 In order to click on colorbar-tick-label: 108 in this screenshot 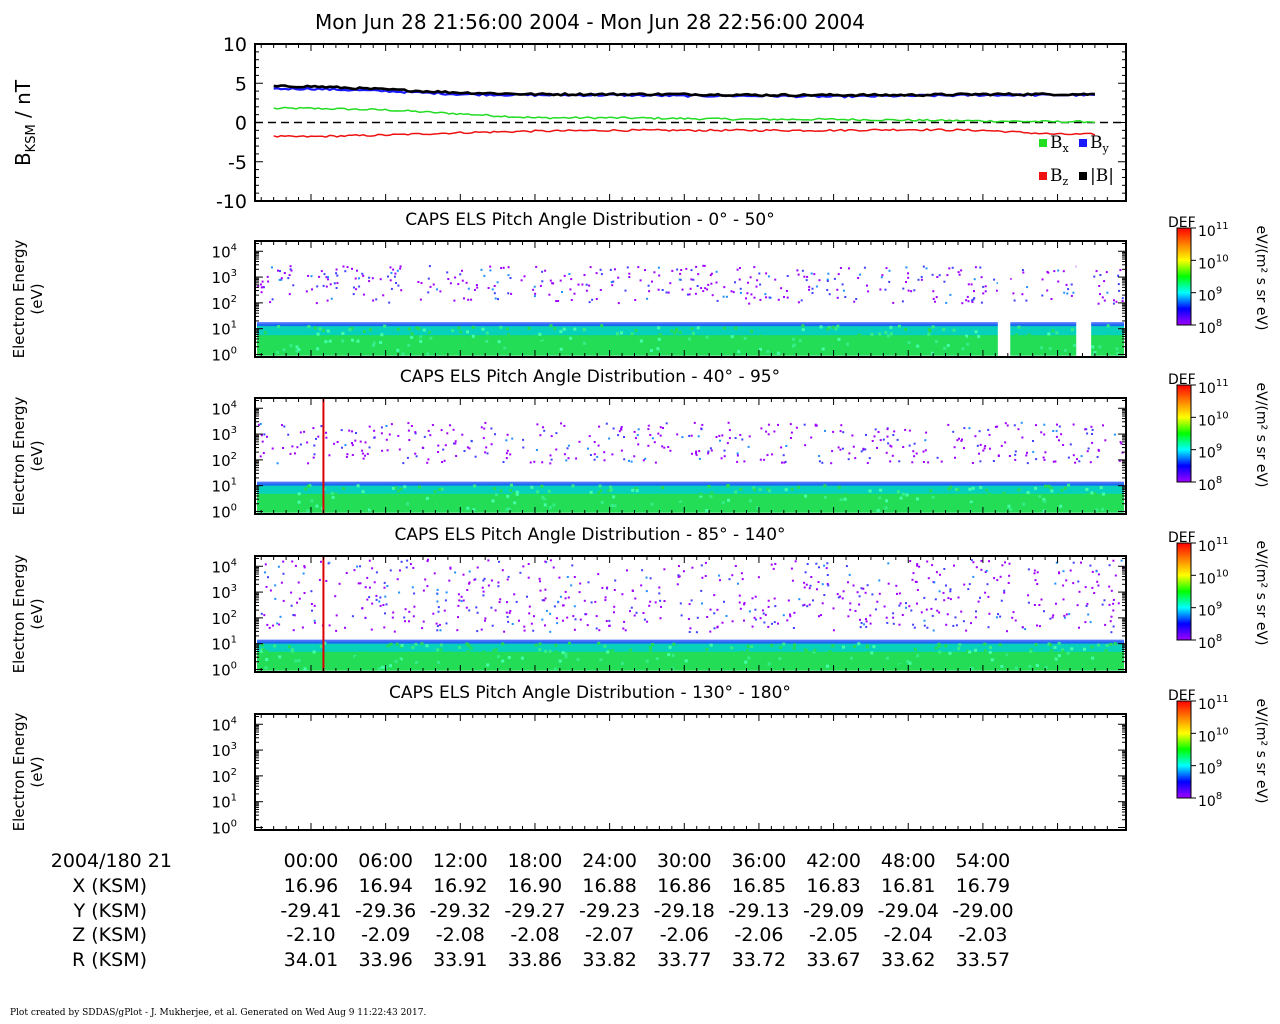, I will do `click(1210, 642)`.